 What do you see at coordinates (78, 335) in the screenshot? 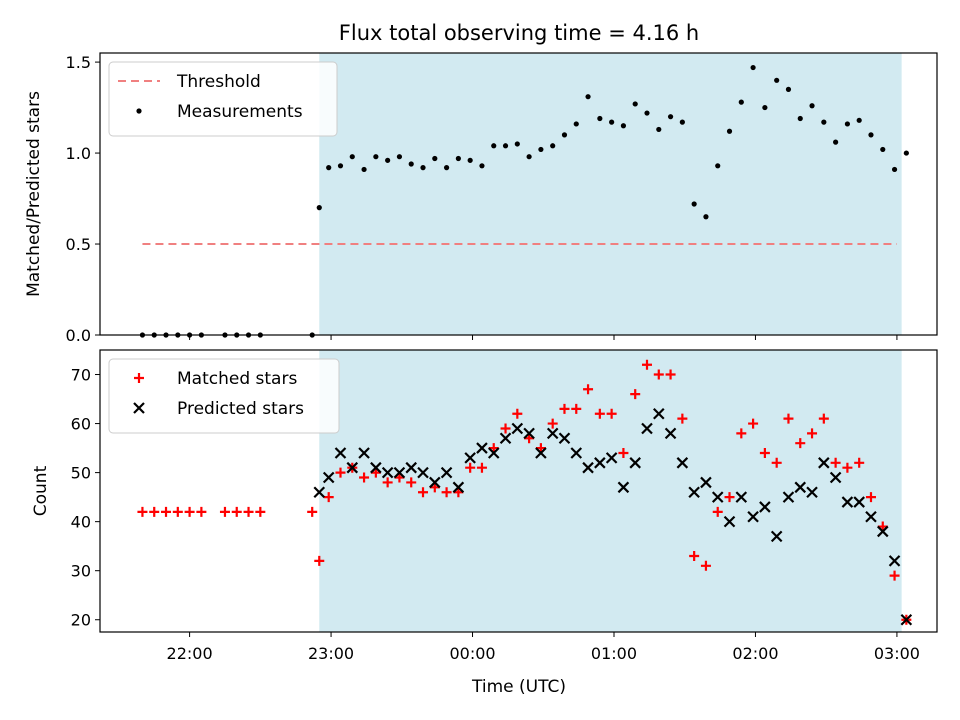
I see `y-tick-label: 0.0` at bounding box center [78, 335].